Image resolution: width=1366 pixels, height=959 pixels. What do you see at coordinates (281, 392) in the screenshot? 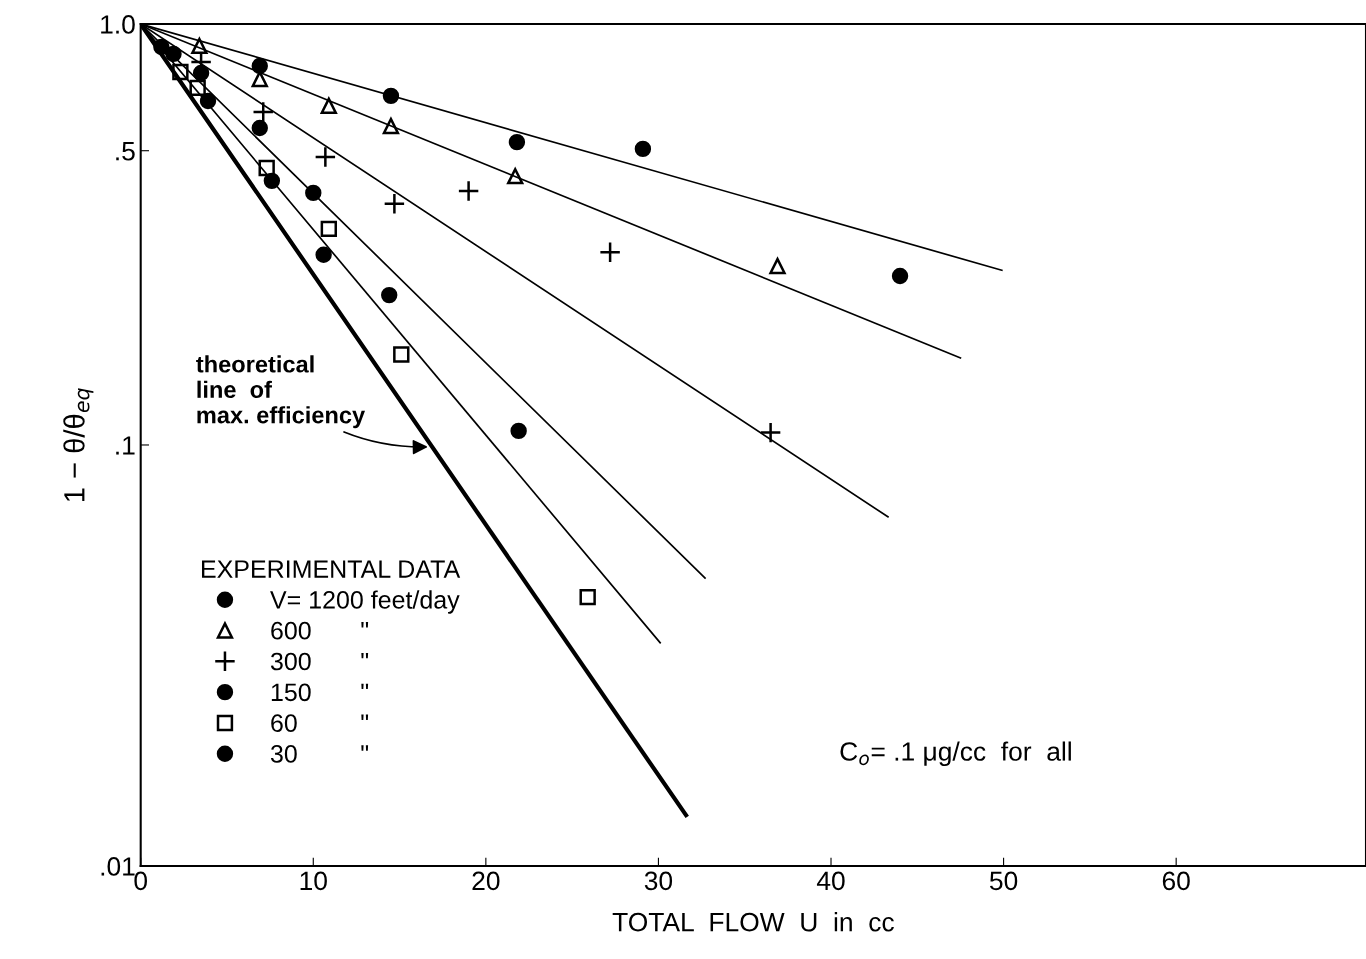
I see `annotation: theoretical line of max. efficiency` at bounding box center [281, 392].